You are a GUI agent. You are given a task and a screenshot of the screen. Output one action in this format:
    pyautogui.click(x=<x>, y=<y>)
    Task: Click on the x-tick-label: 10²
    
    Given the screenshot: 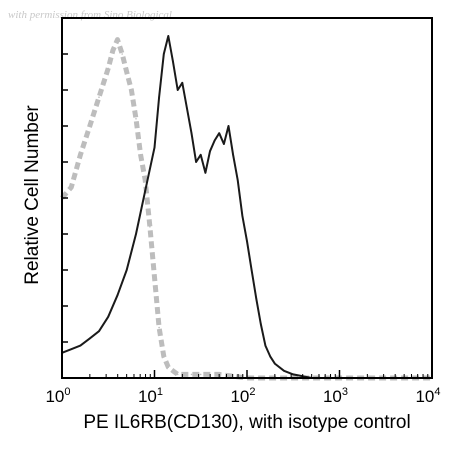 What is the action you would take?
    pyautogui.click(x=242, y=396)
    